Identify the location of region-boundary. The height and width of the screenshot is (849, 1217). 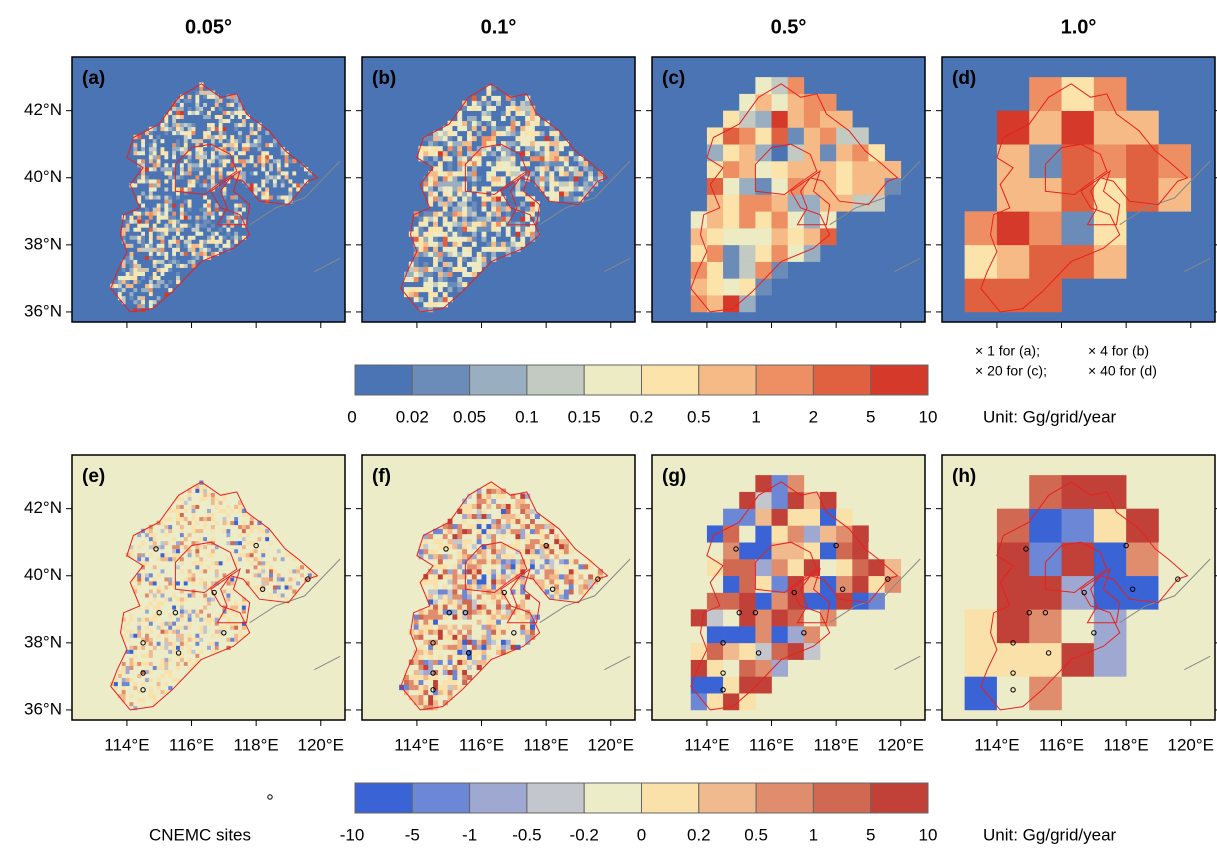
(206, 169).